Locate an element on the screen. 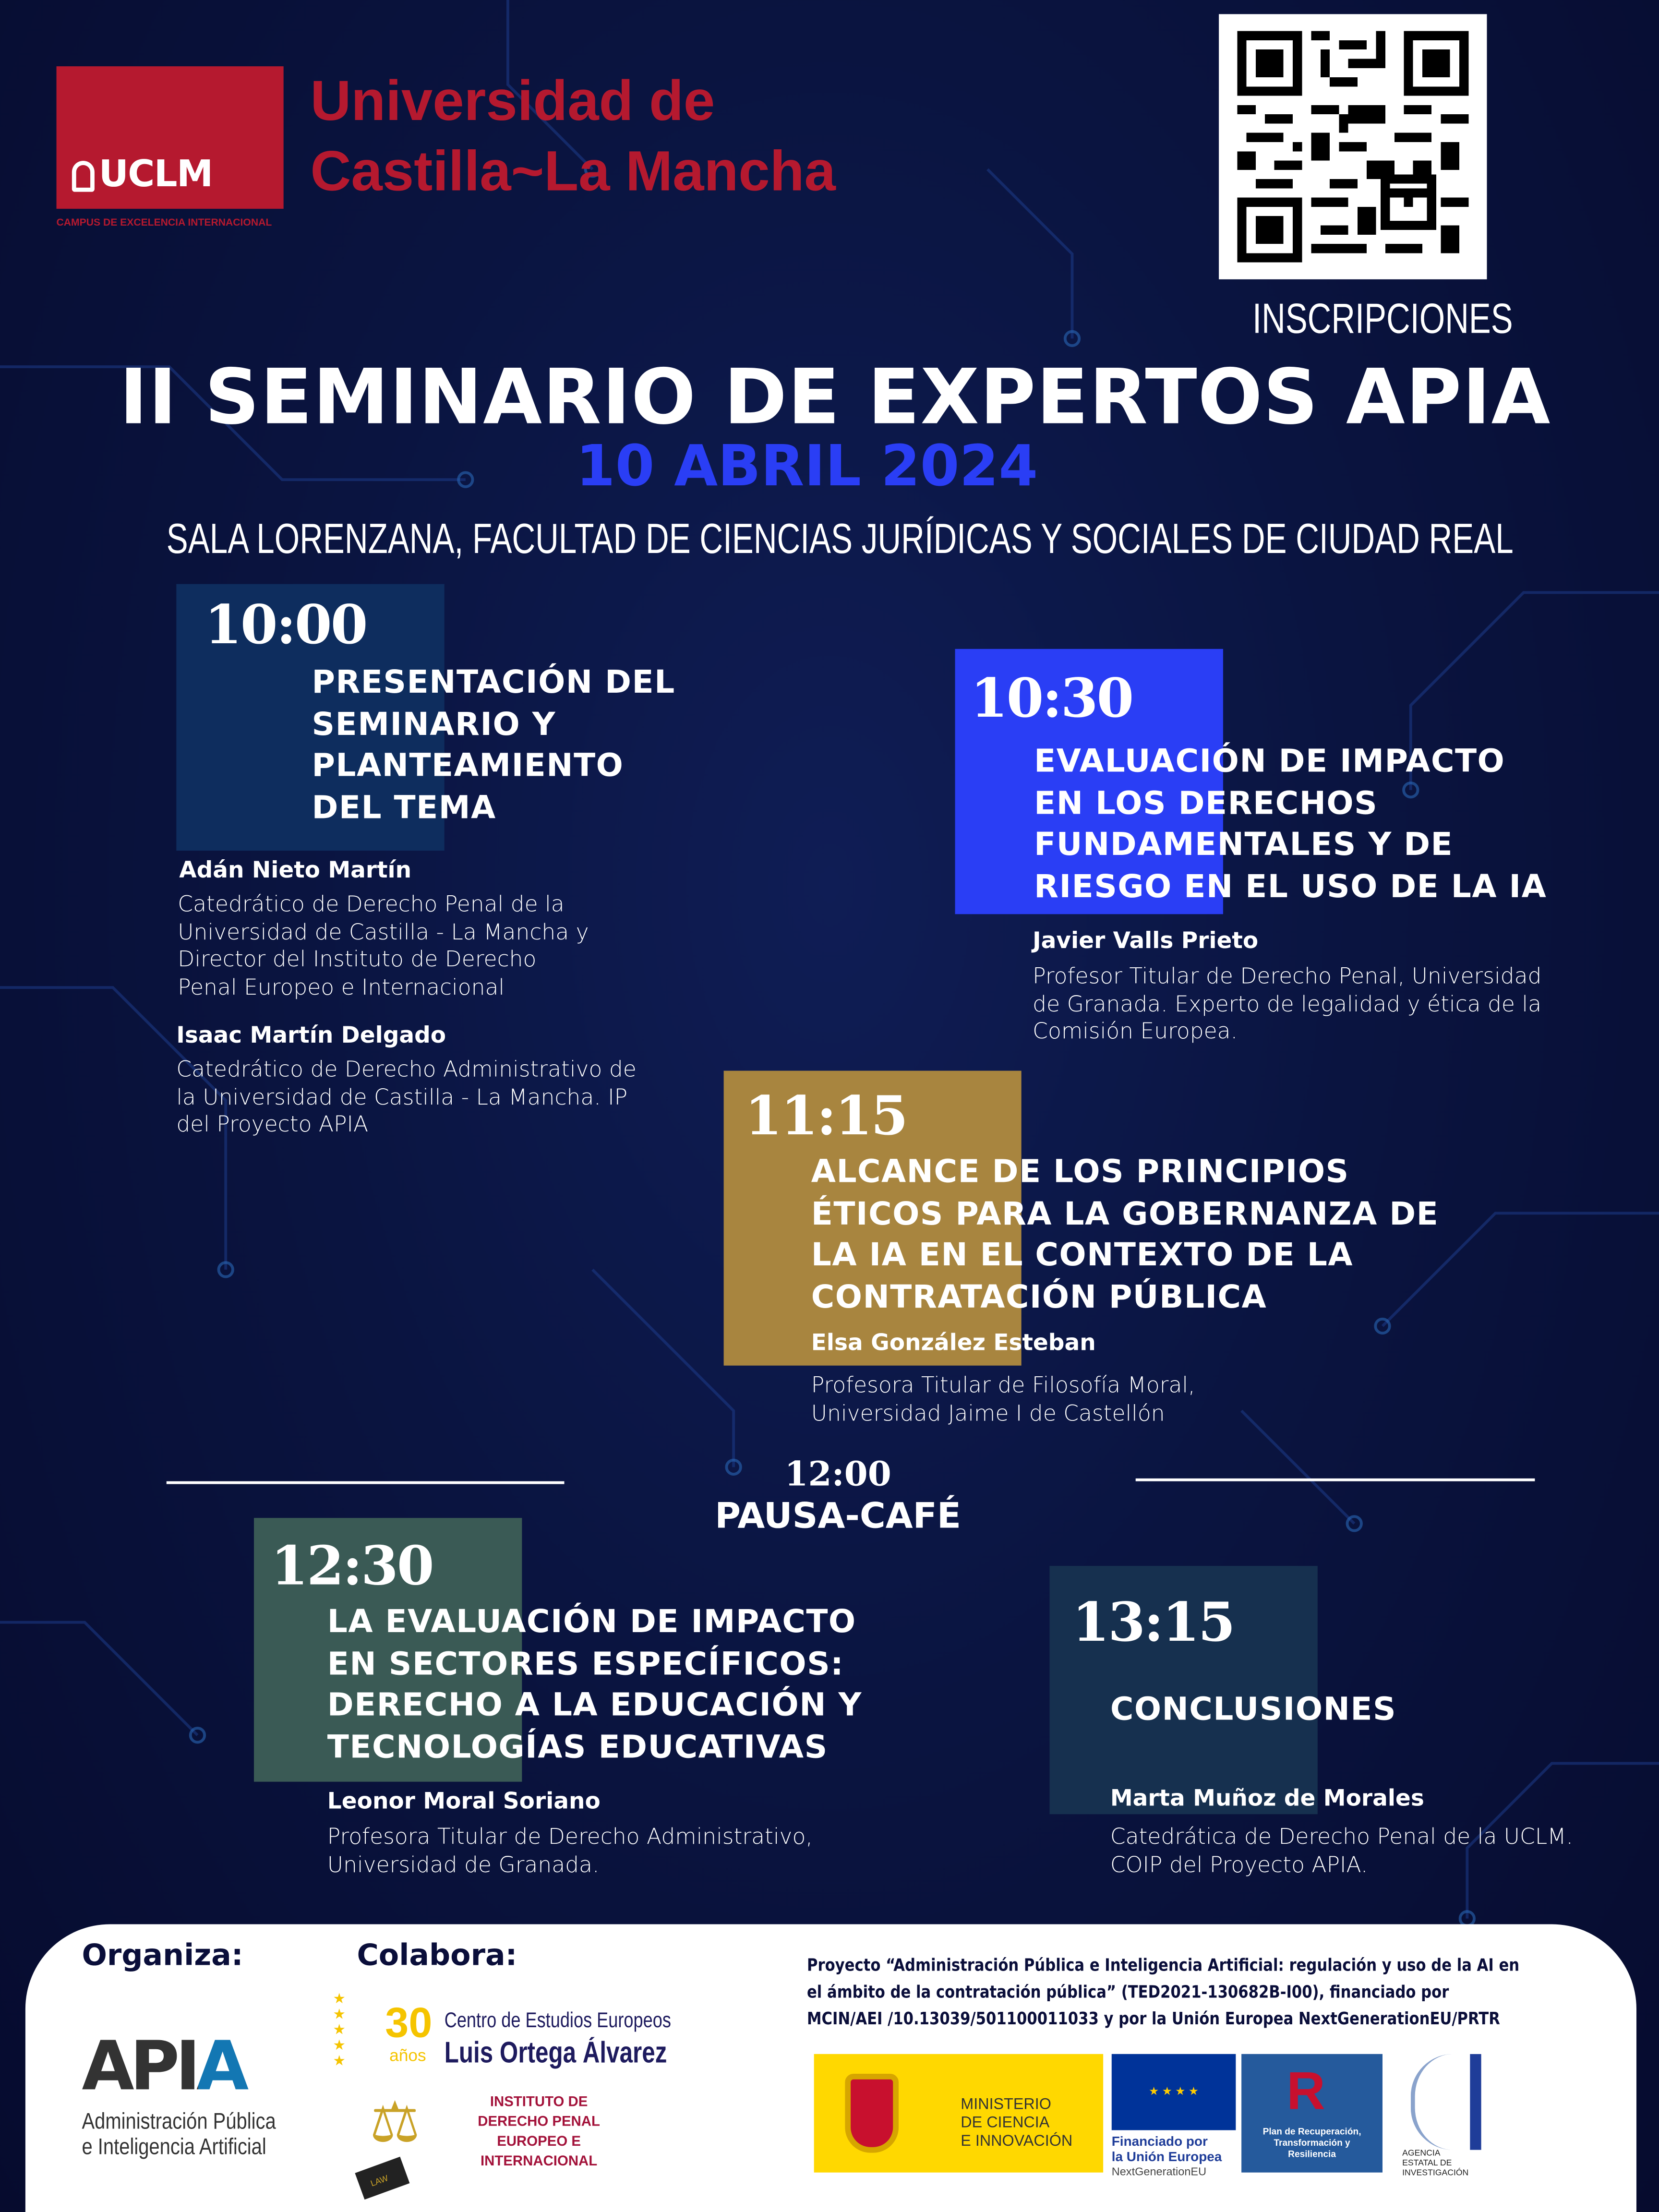 The height and width of the screenshot is (2212, 1659). divider-left is located at coordinates (365, 1483).